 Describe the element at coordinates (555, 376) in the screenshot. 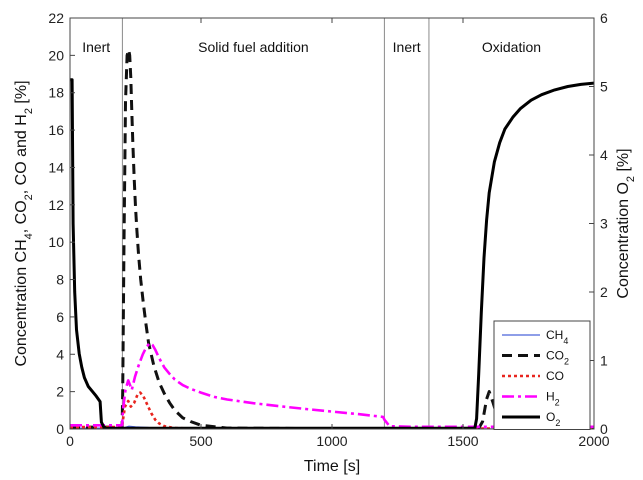

I see `legend-label: CO` at that location.